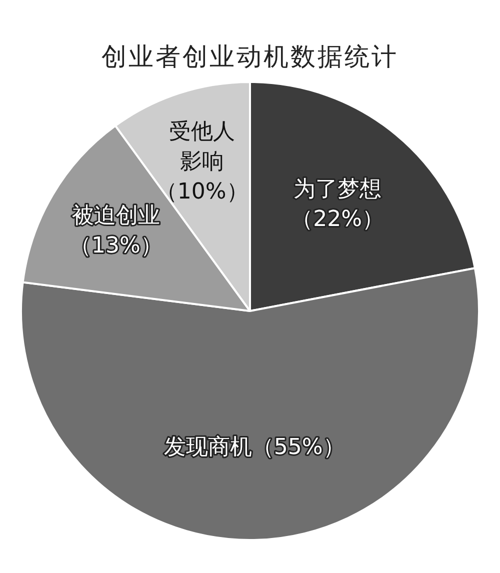 This screenshot has width=500, height=573. Describe the element at coordinates (338, 189) in the screenshot. I see `slice-label: 为了梦想` at that location.